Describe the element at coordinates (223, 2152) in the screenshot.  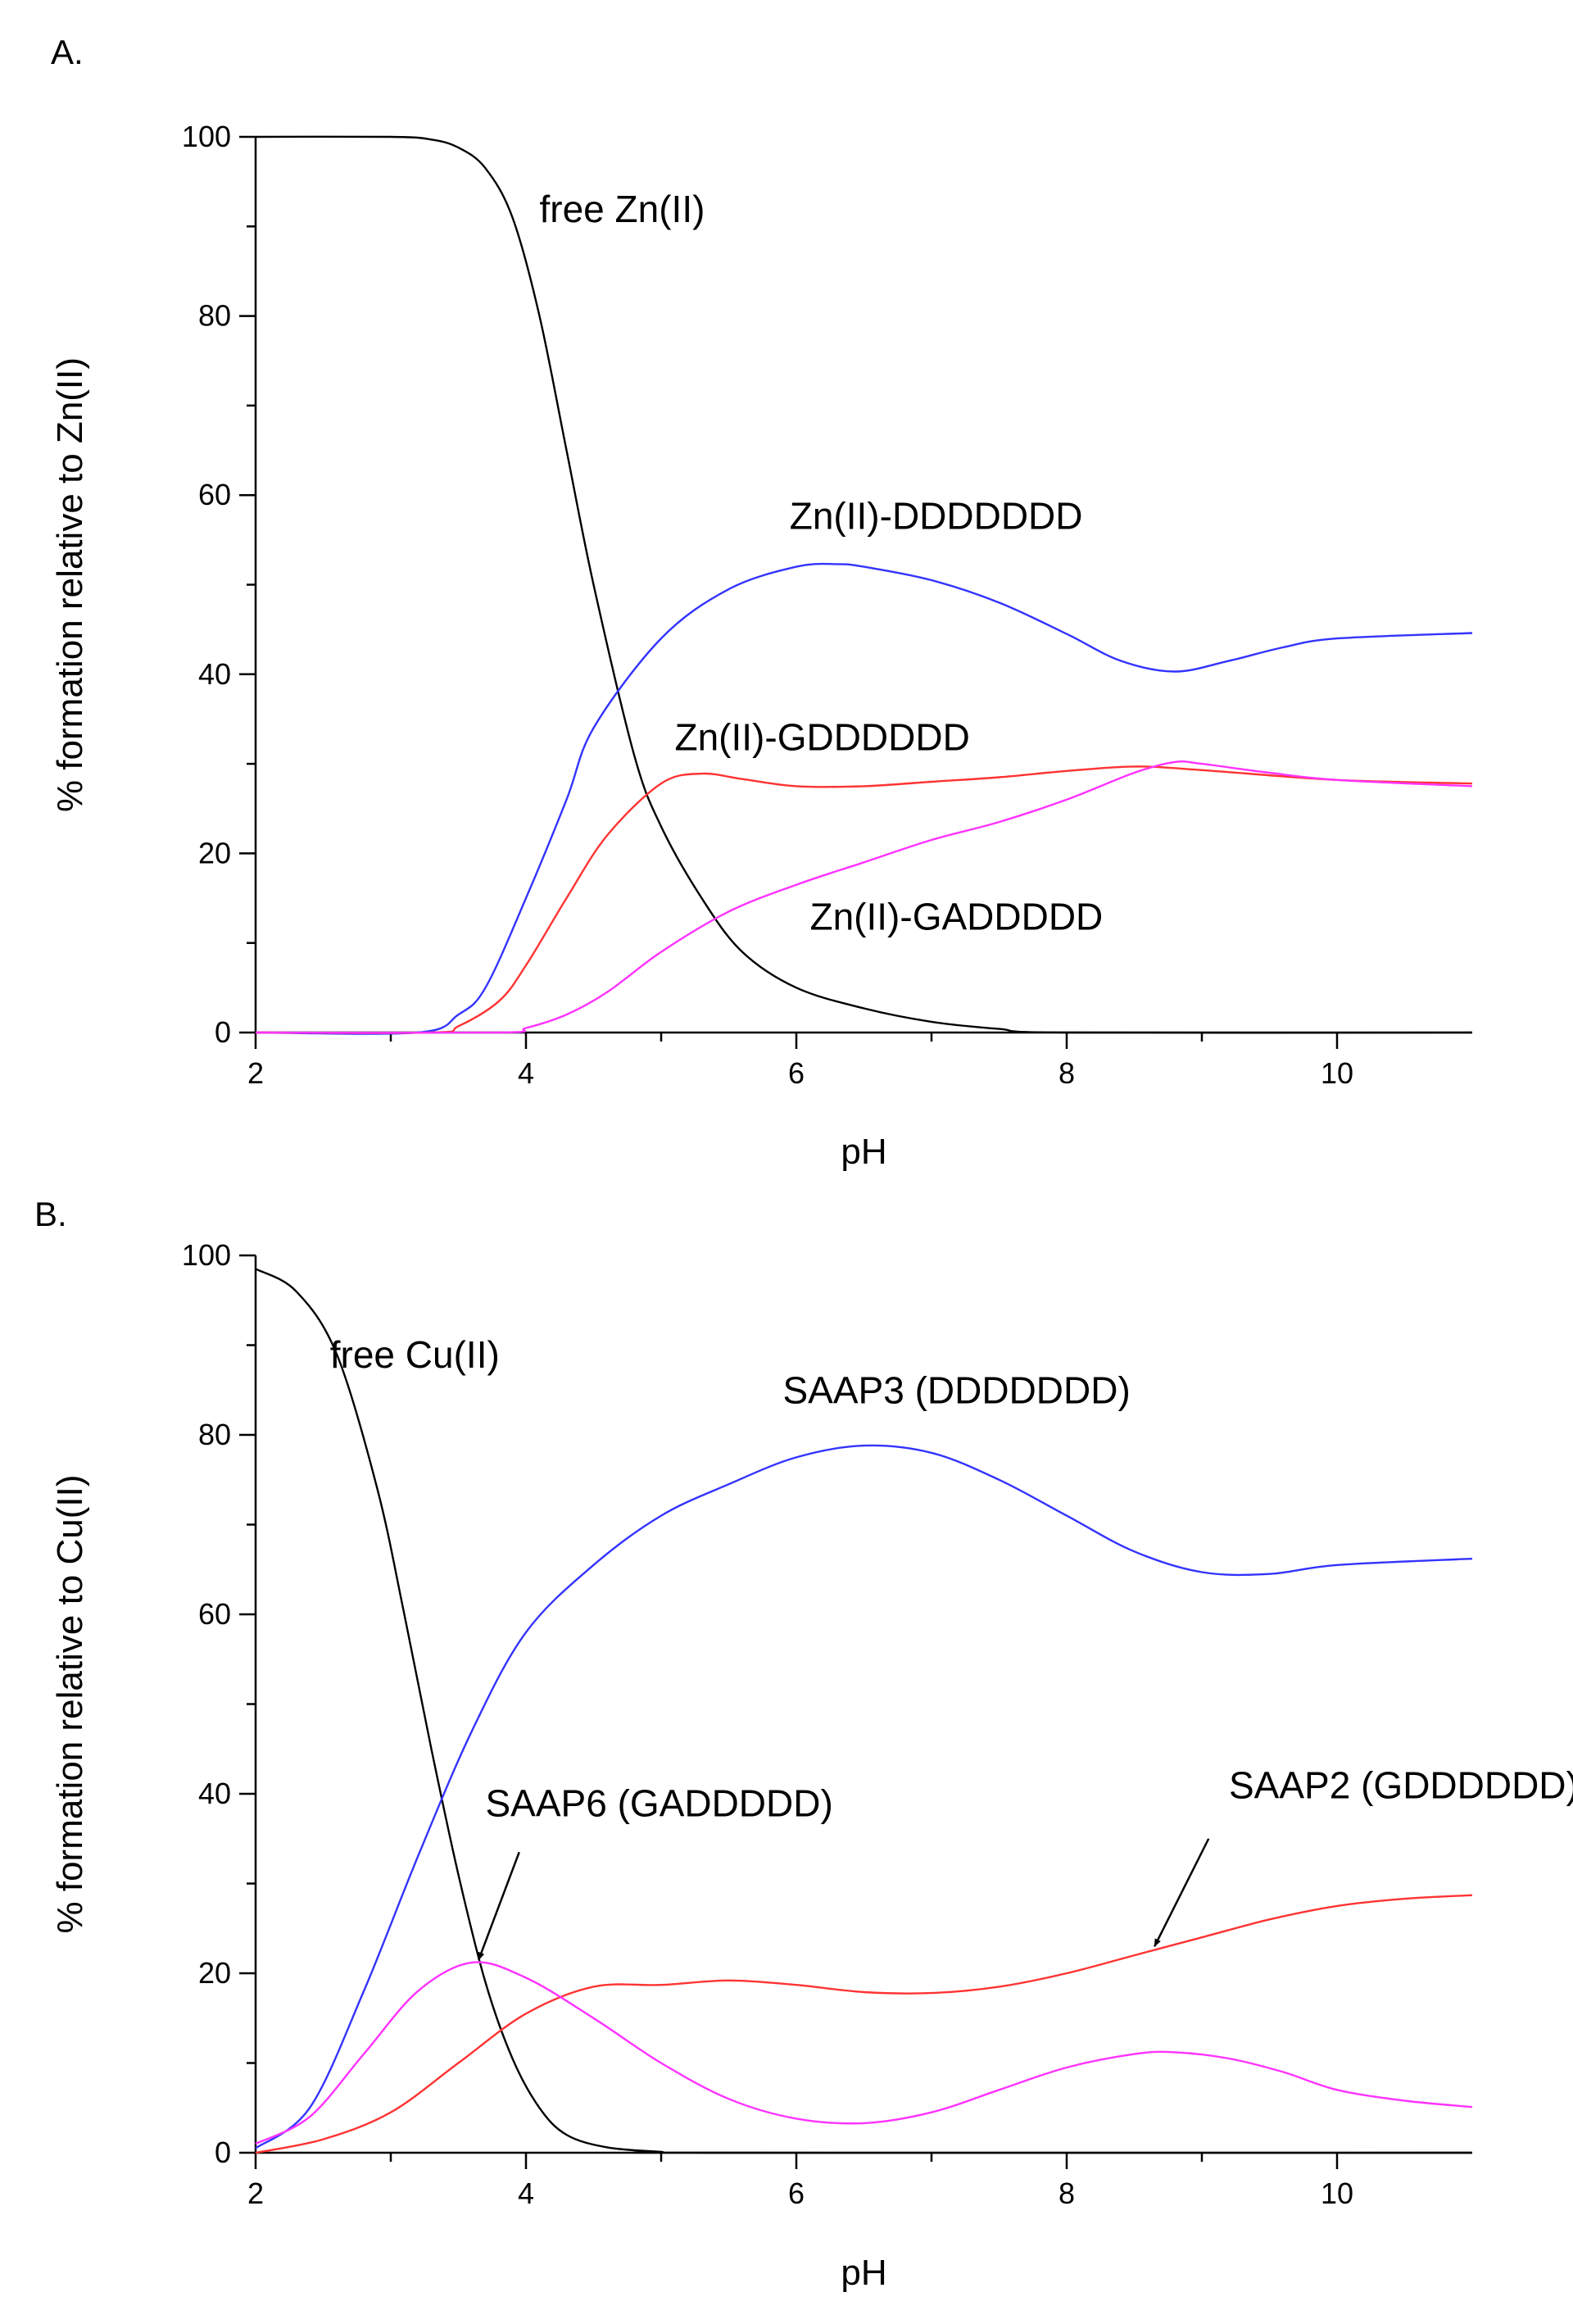
I see `panel-b-y-tick-label: 0` at that location.